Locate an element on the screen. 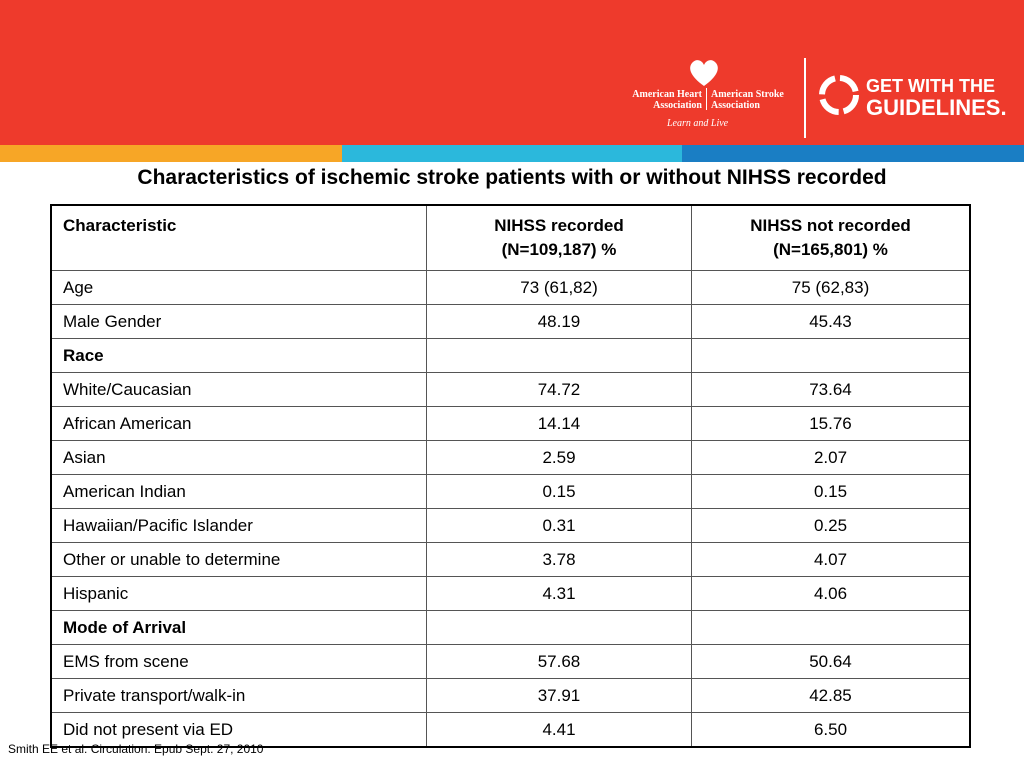  cell: 74.72 is located at coordinates (559, 389).